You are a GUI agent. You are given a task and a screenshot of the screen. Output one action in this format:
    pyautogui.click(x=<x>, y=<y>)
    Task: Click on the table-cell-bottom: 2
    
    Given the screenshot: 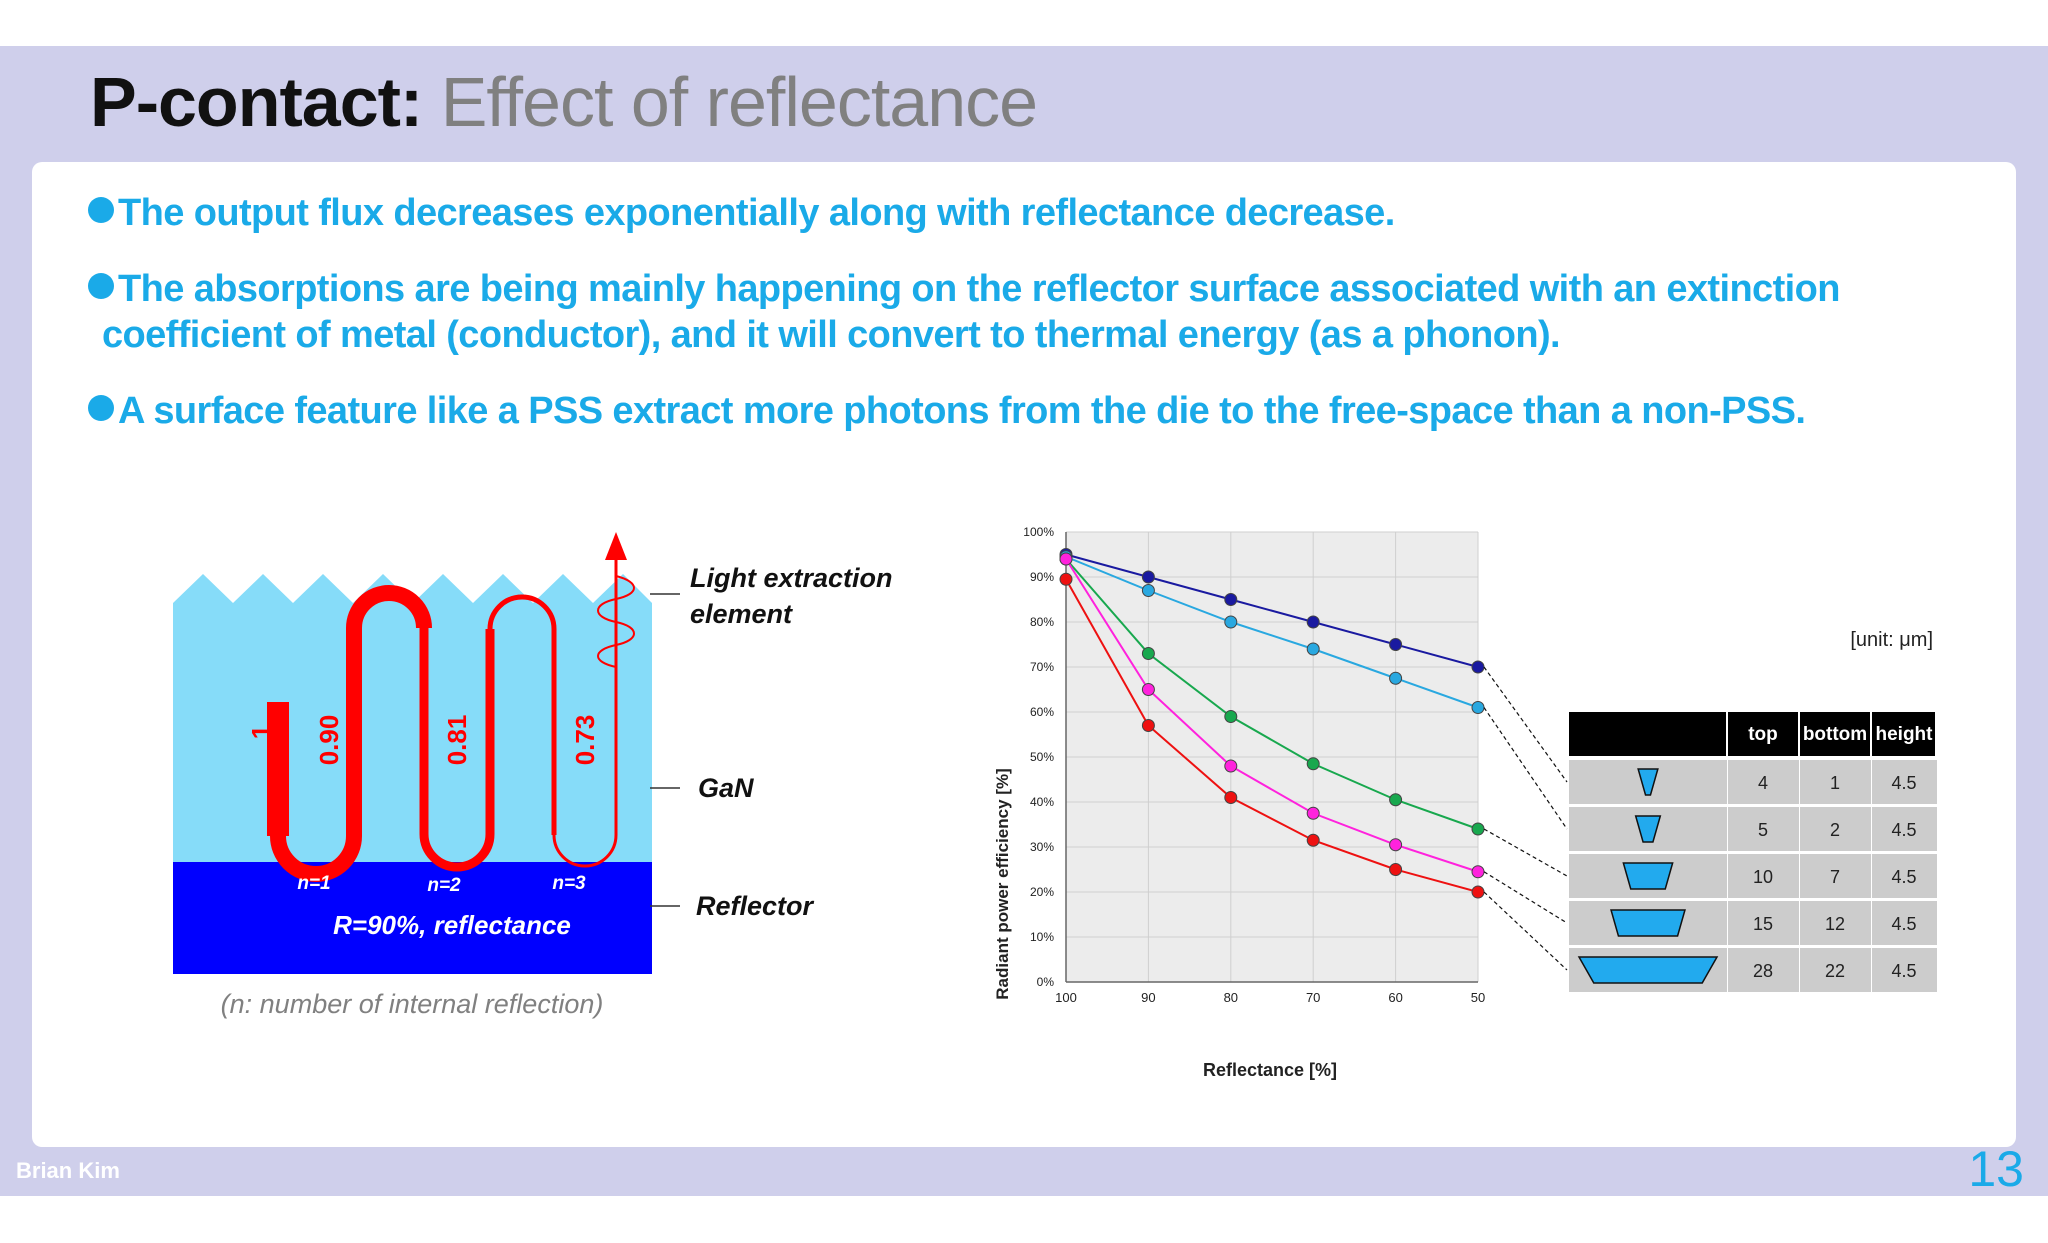 What is the action you would take?
    pyautogui.click(x=1835, y=830)
    